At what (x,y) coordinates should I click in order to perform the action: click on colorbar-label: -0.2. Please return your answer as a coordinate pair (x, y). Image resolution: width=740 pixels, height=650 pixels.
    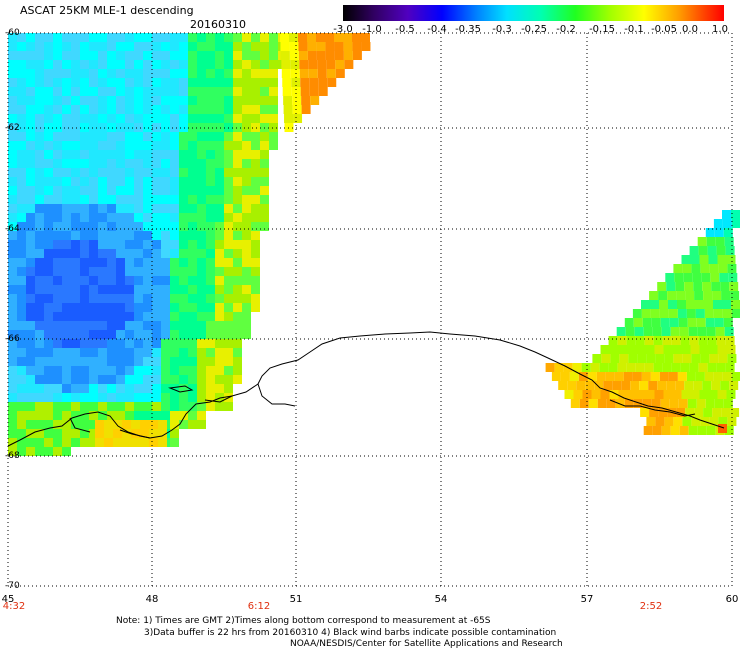
    Looking at the image, I should click on (566, 29).